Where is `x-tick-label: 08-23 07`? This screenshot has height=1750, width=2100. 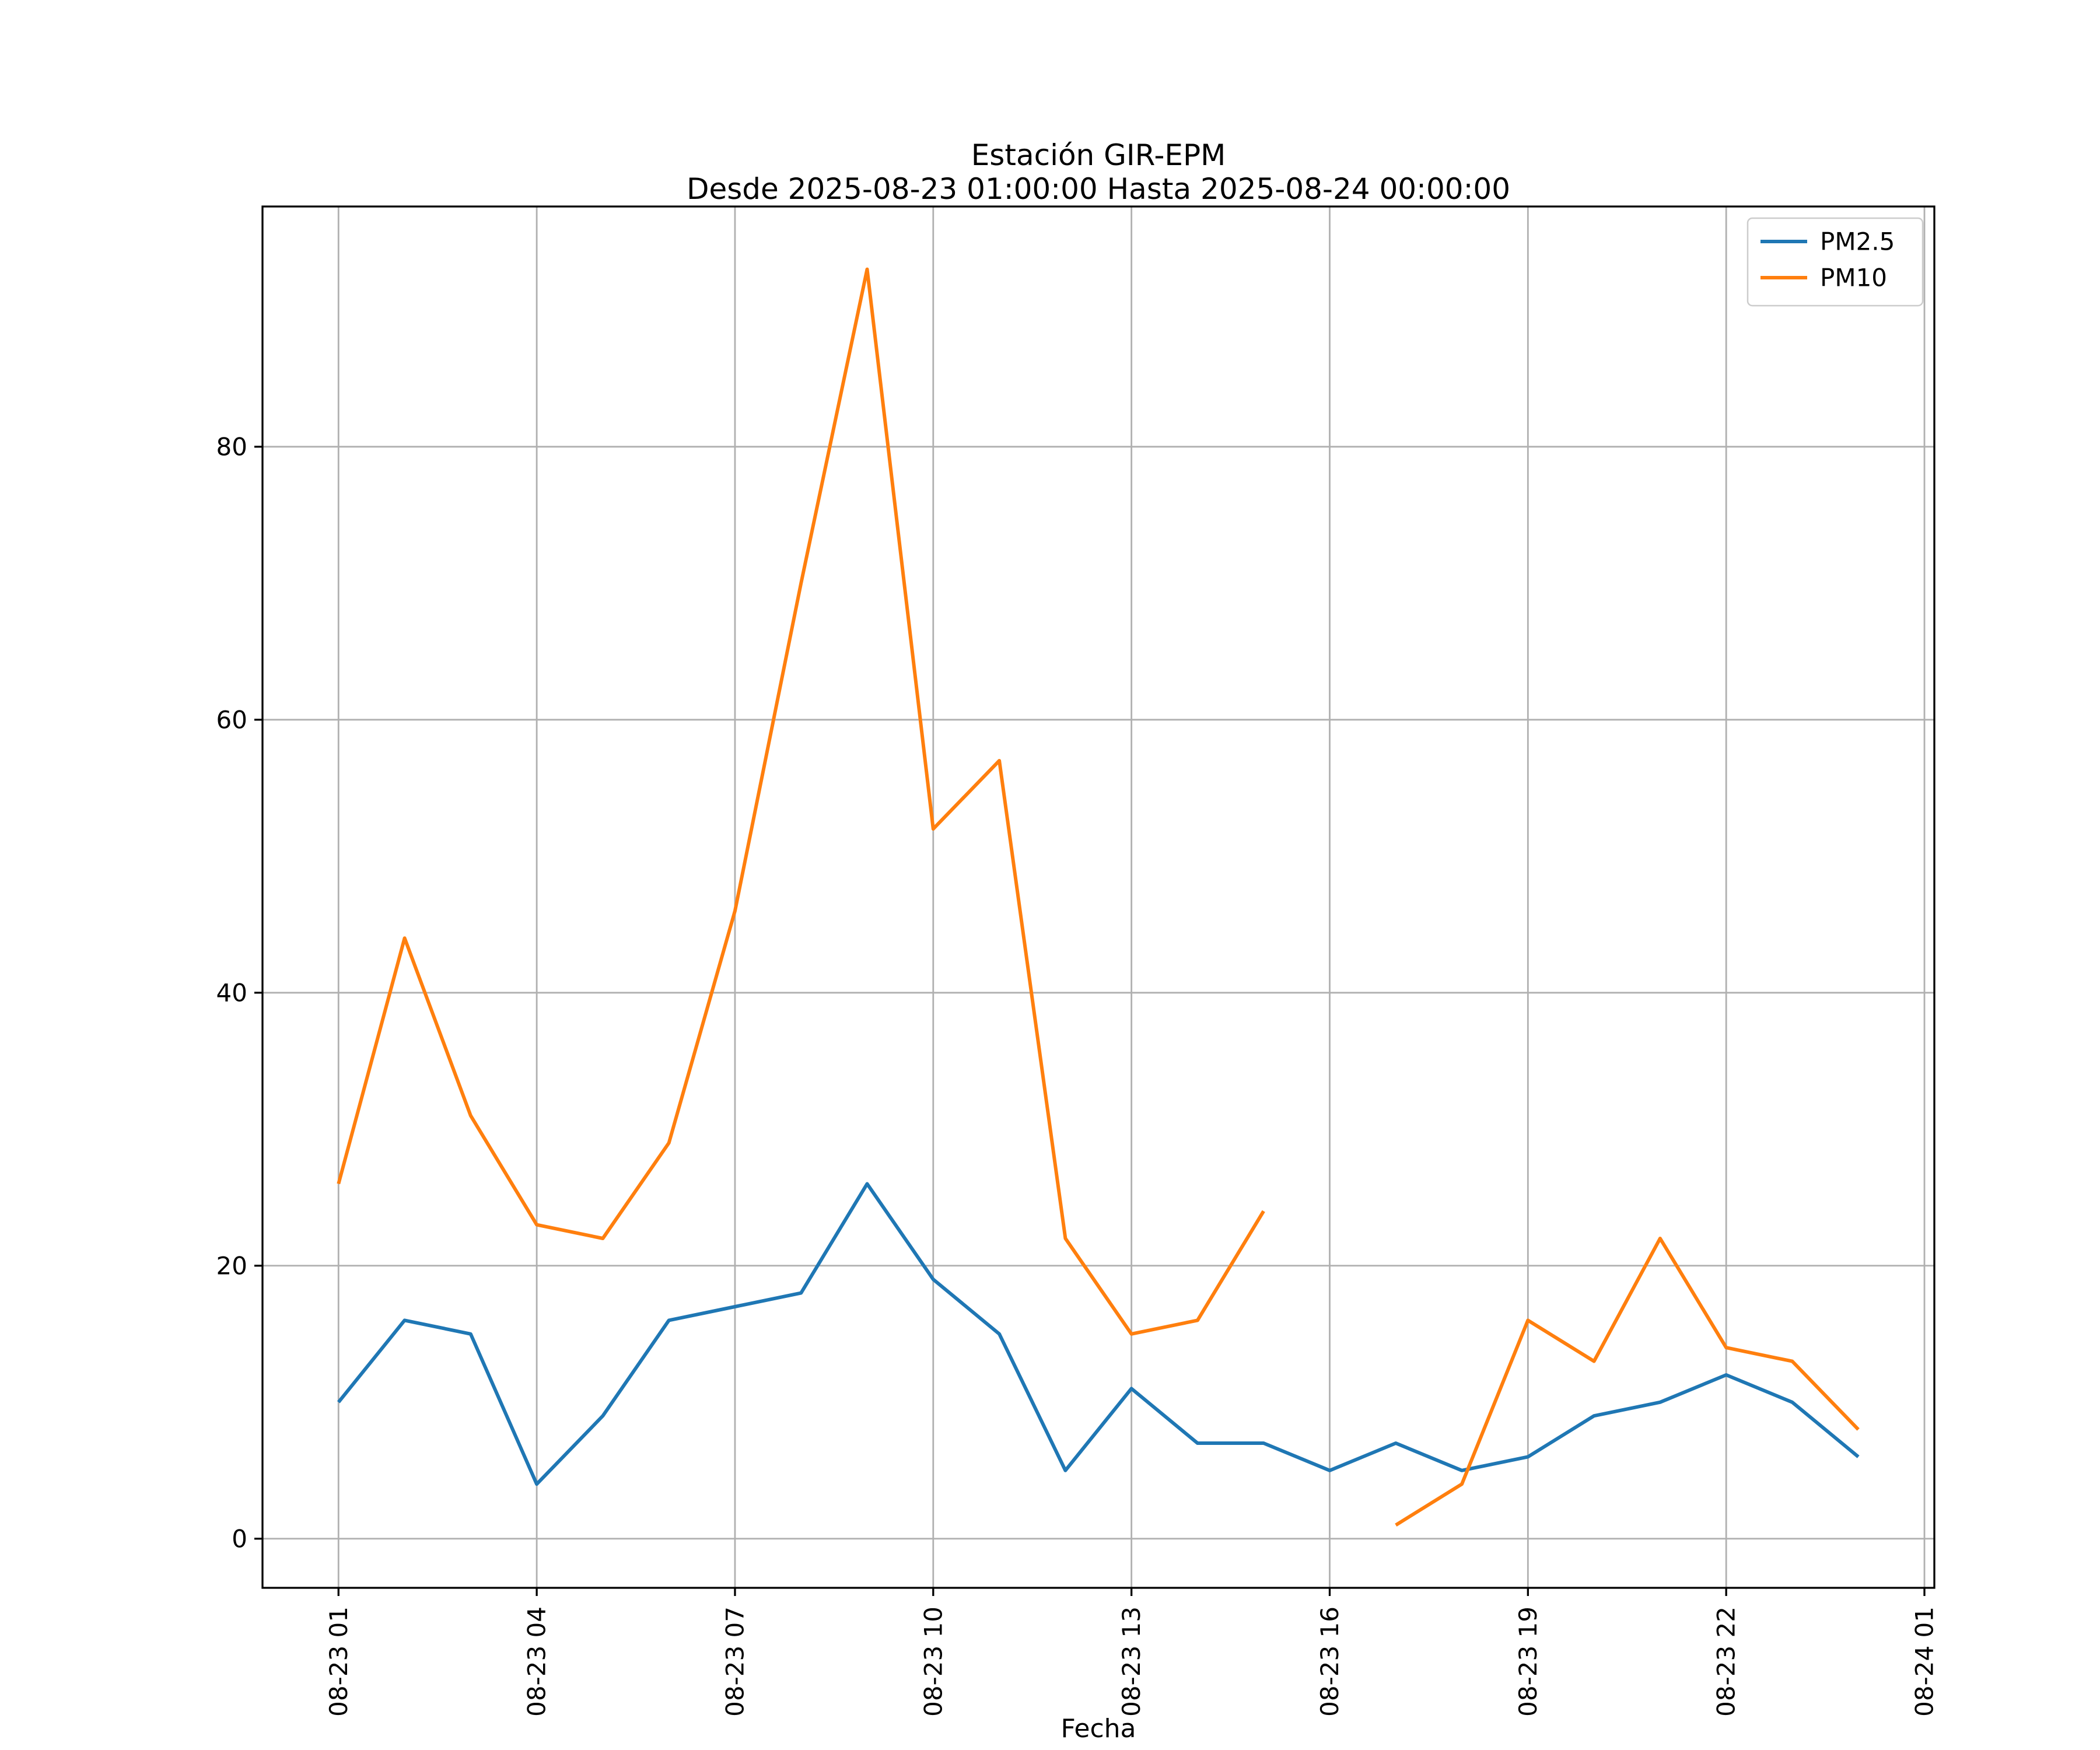
x-tick-label: 08-23 07 is located at coordinates (734, 1661).